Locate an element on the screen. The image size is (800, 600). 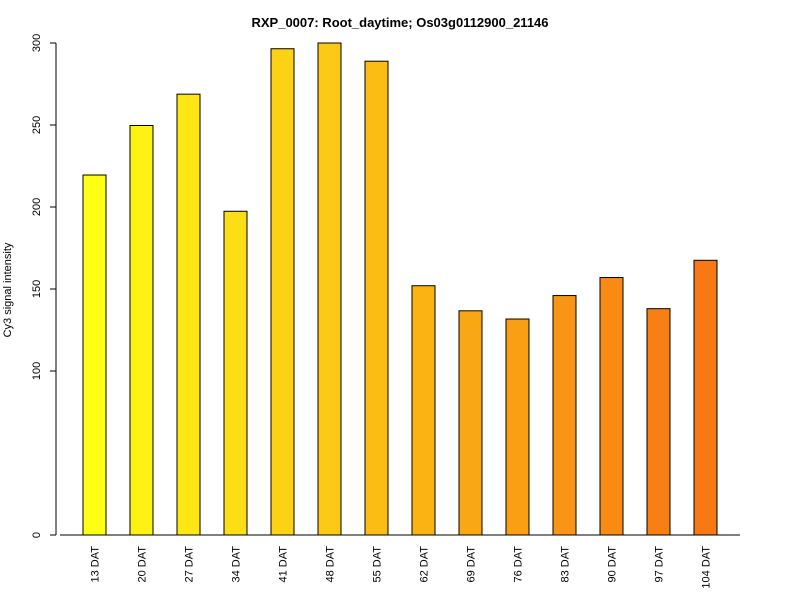
x-tick-label: 90 DAT is located at coordinates (613, 564).